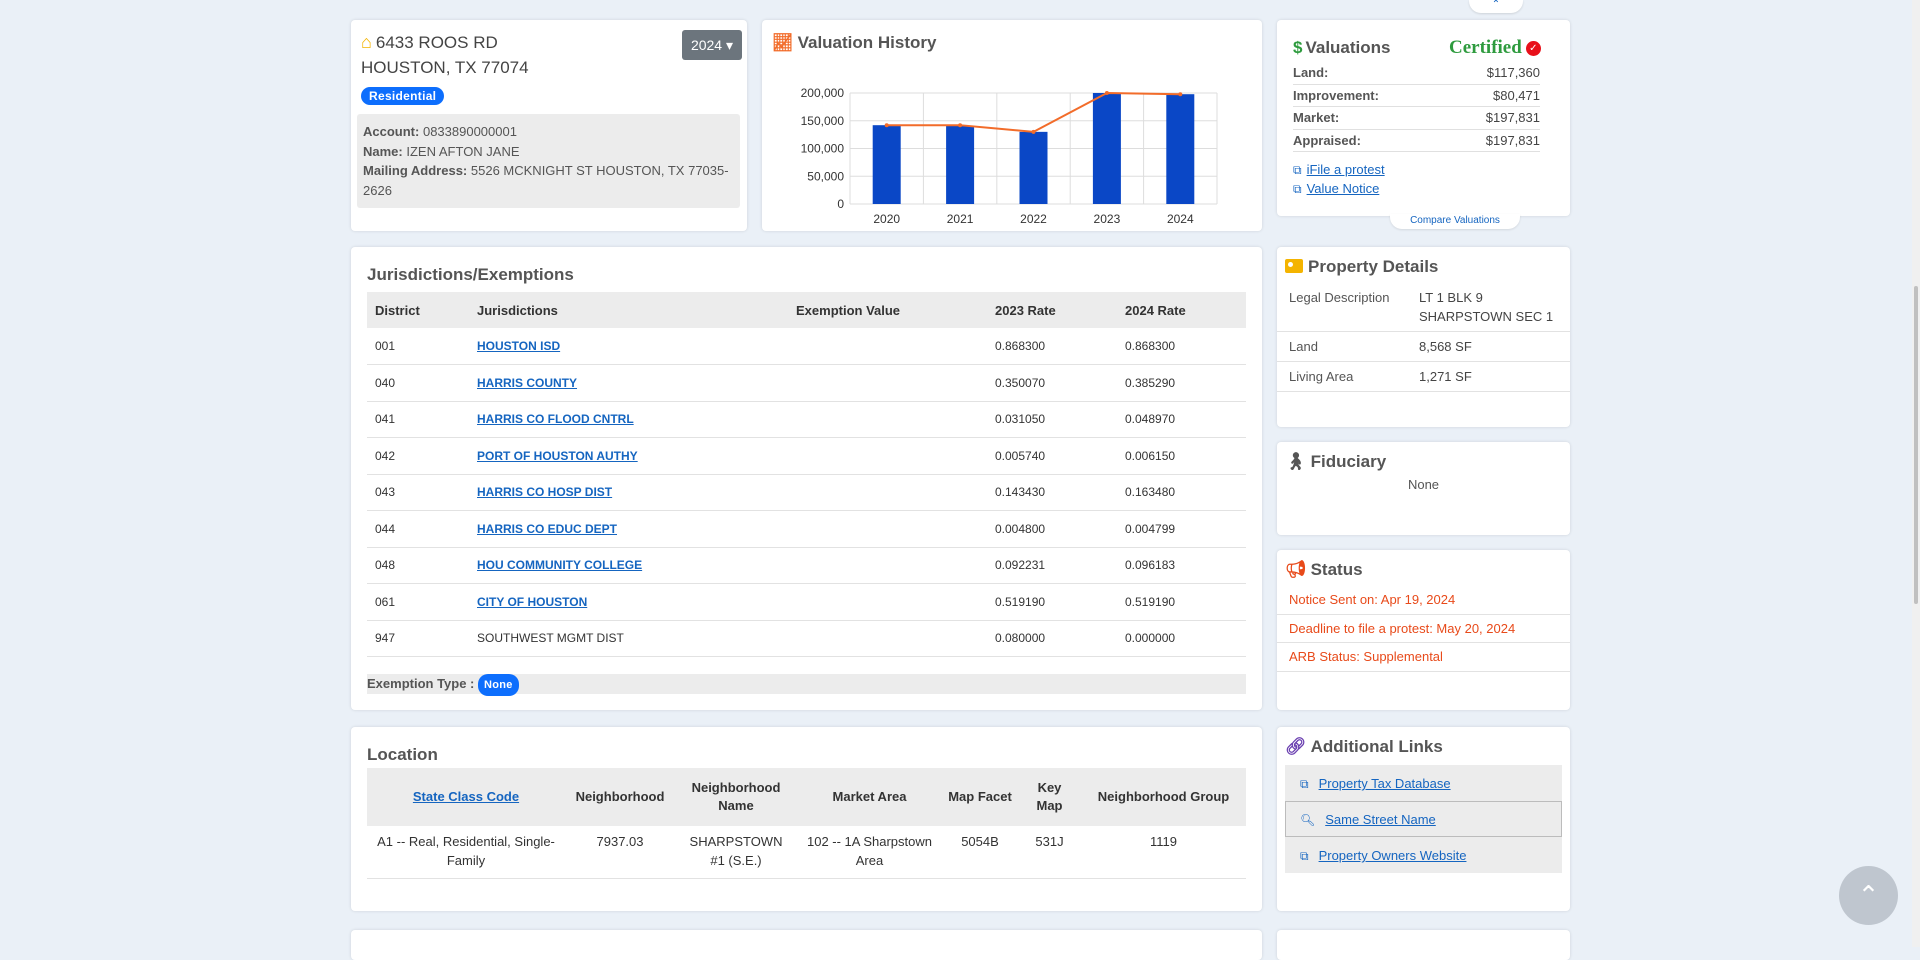 The width and height of the screenshot is (1920, 960). What do you see at coordinates (463, 151) in the screenshot?
I see `owner-name: IZEN AFTON JANE` at bounding box center [463, 151].